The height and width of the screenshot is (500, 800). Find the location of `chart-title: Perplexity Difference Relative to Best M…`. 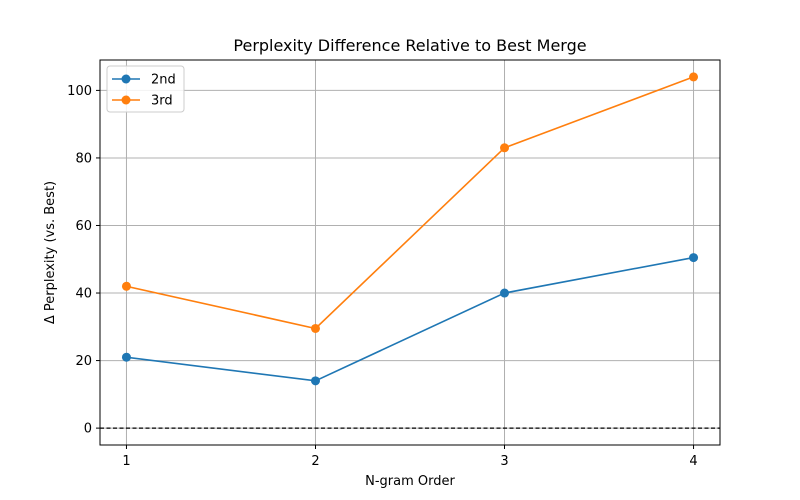

chart-title: Perplexity Difference Relative to Best M… is located at coordinates (409, 45).